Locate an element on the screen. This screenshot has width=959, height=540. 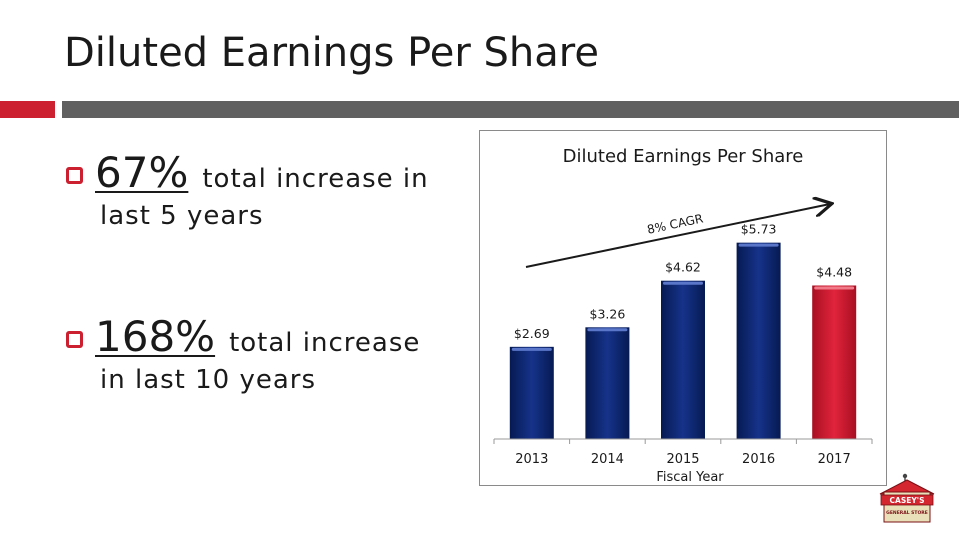
bar-highlight-2015 is located at coordinates (683, 283).